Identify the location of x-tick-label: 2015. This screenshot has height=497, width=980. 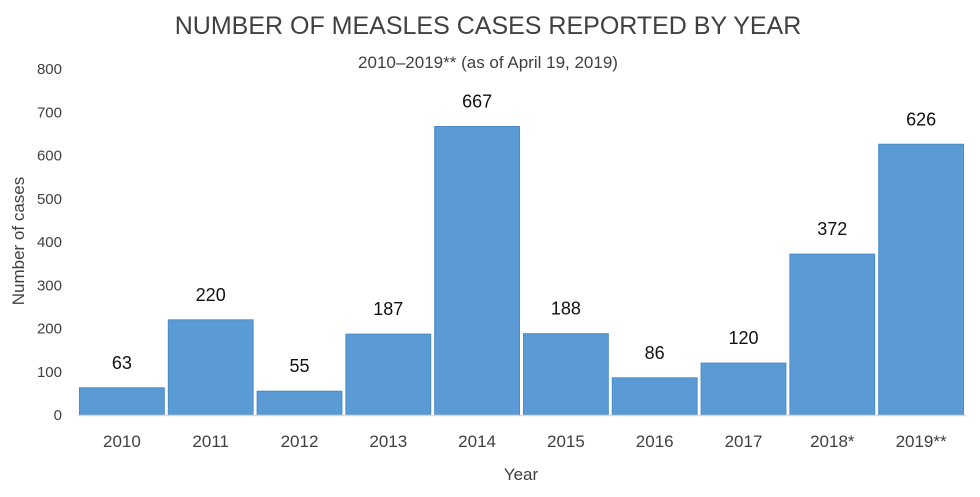
(566, 441).